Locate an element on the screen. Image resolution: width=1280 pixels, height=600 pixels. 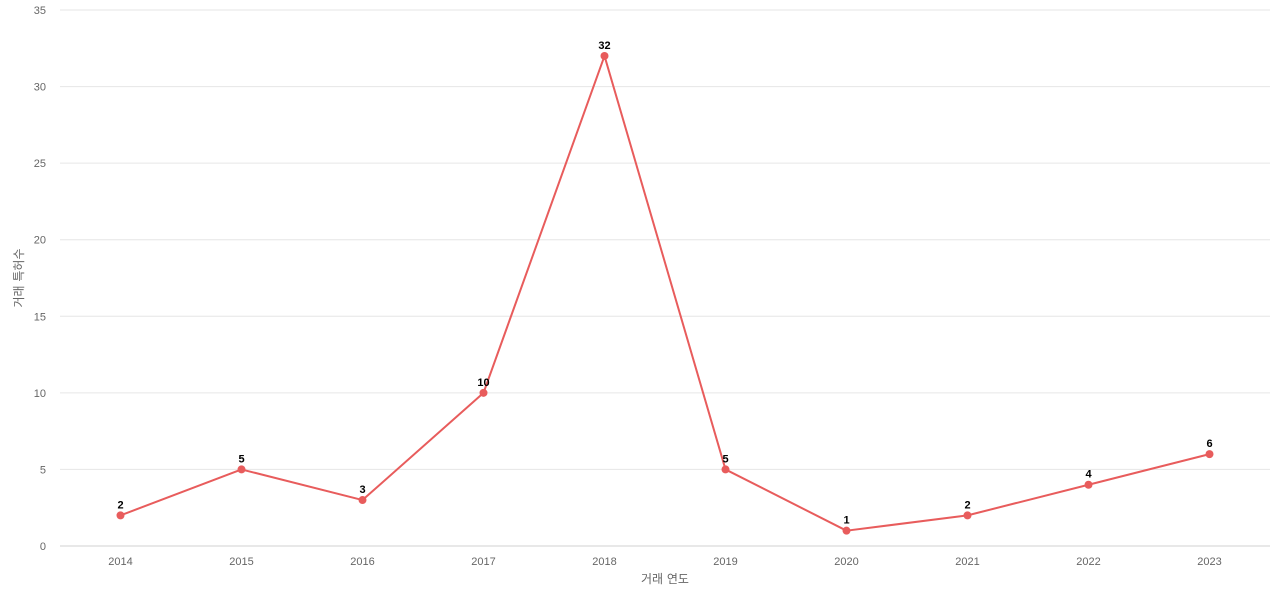
data-label: 10 is located at coordinates (483, 383).